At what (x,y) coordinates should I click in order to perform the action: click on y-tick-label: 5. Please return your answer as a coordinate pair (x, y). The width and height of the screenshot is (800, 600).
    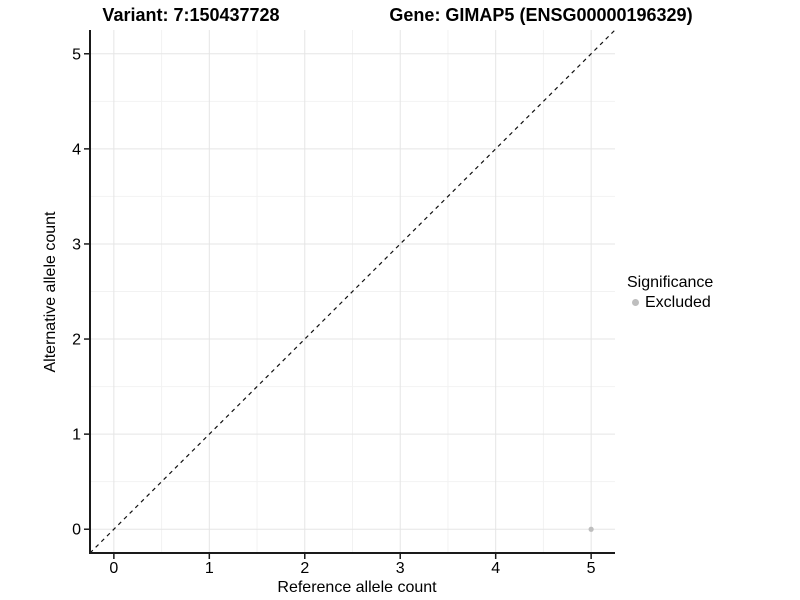
    Looking at the image, I should click on (76, 54).